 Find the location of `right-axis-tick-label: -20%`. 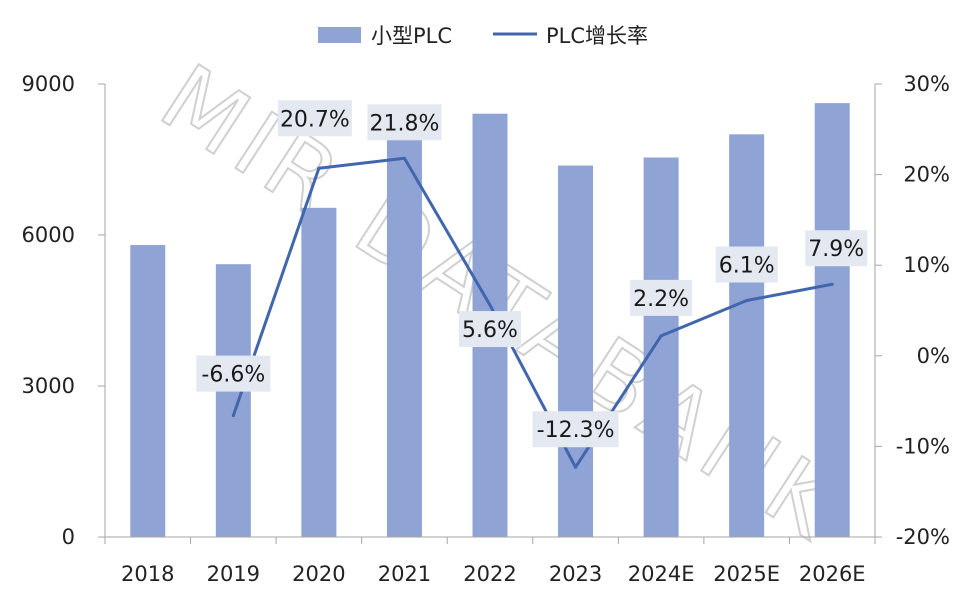

right-axis-tick-label: -20% is located at coordinates (923, 537).